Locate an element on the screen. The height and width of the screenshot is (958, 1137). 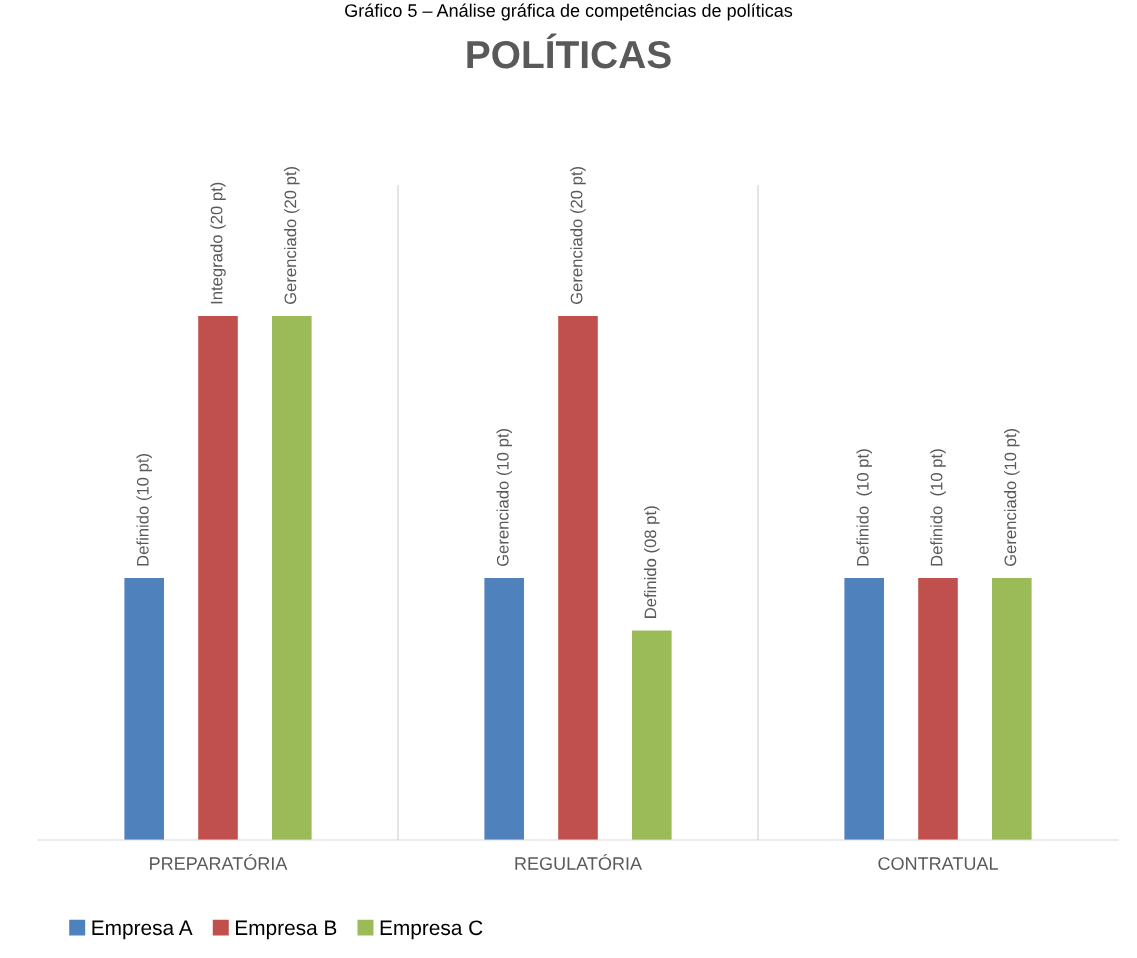
text: Gráfico 5 – Análise gráfica de competências de políticas is located at coordinates (569, 12).